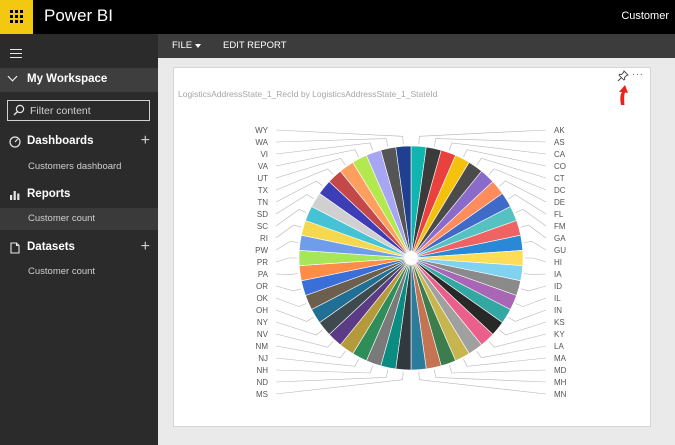  Describe the element at coordinates (527, 204) in the screenshot. I see `leader-line-fl` at that location.